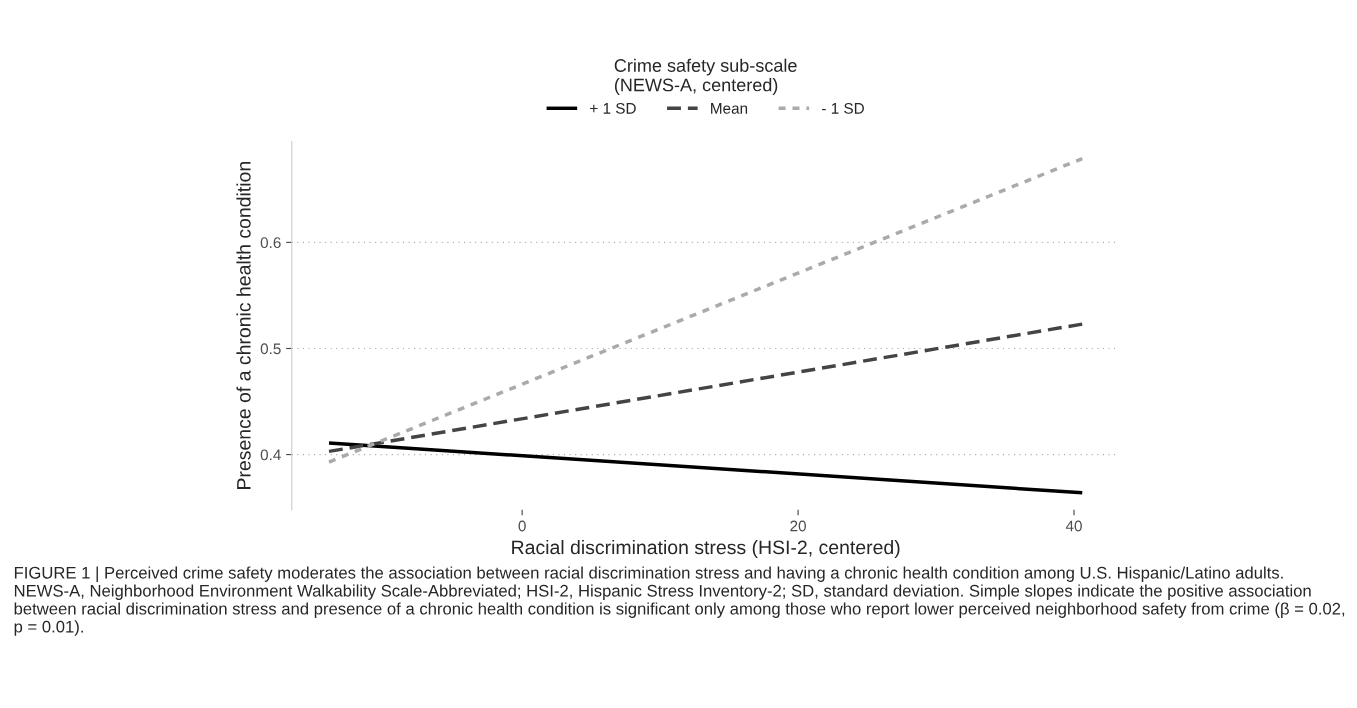  I want to click on x-tick-label: 40, so click(1073, 526).